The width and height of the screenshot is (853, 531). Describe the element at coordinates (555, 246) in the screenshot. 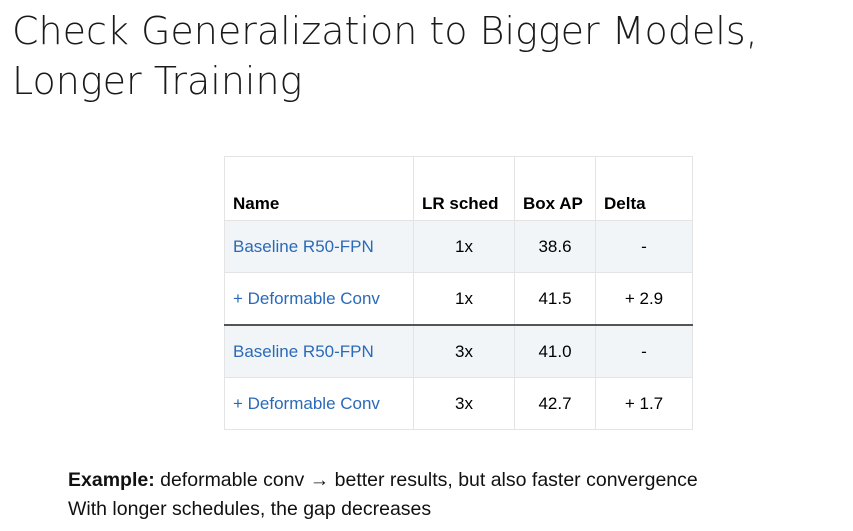

I see `row-box-ap: 38.6` at that location.